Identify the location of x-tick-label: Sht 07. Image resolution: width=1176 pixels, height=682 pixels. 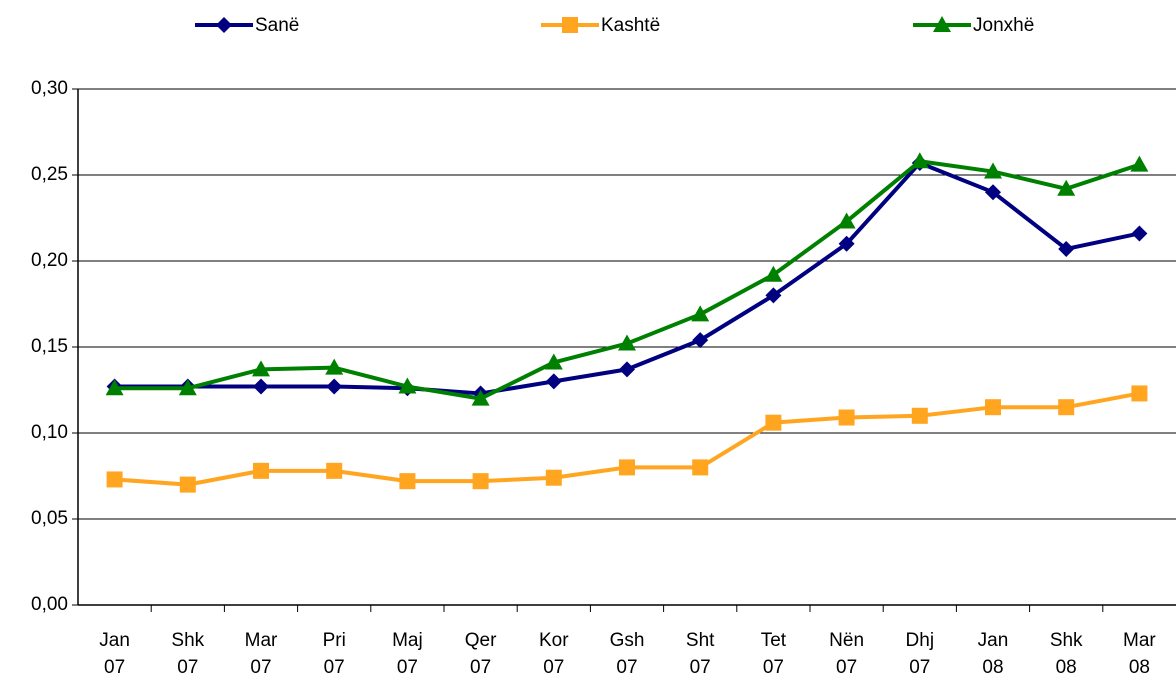
(700, 654).